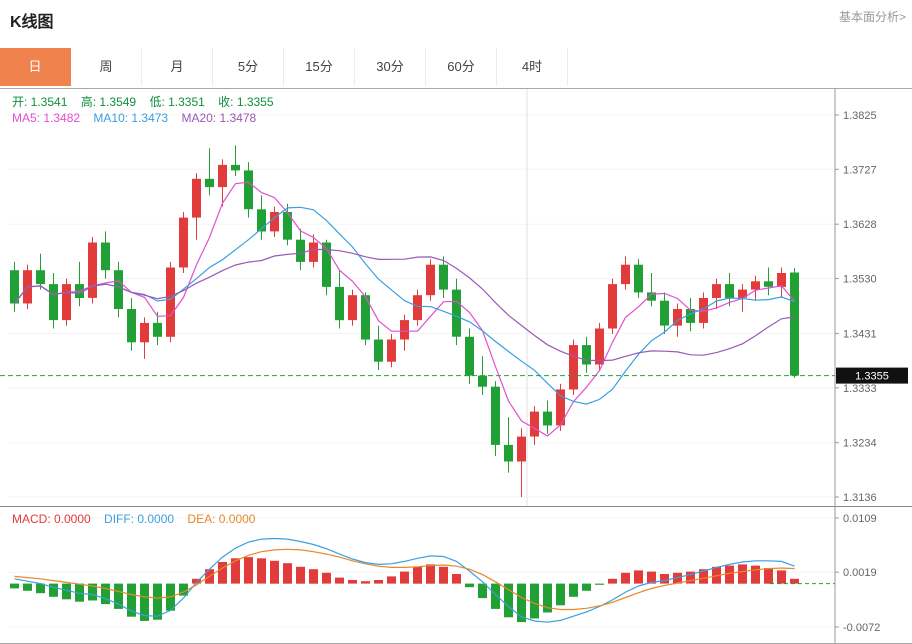 This screenshot has height=644, width=912. I want to click on fundamental-analysis-link: 基本面分析>, so click(872, 17).